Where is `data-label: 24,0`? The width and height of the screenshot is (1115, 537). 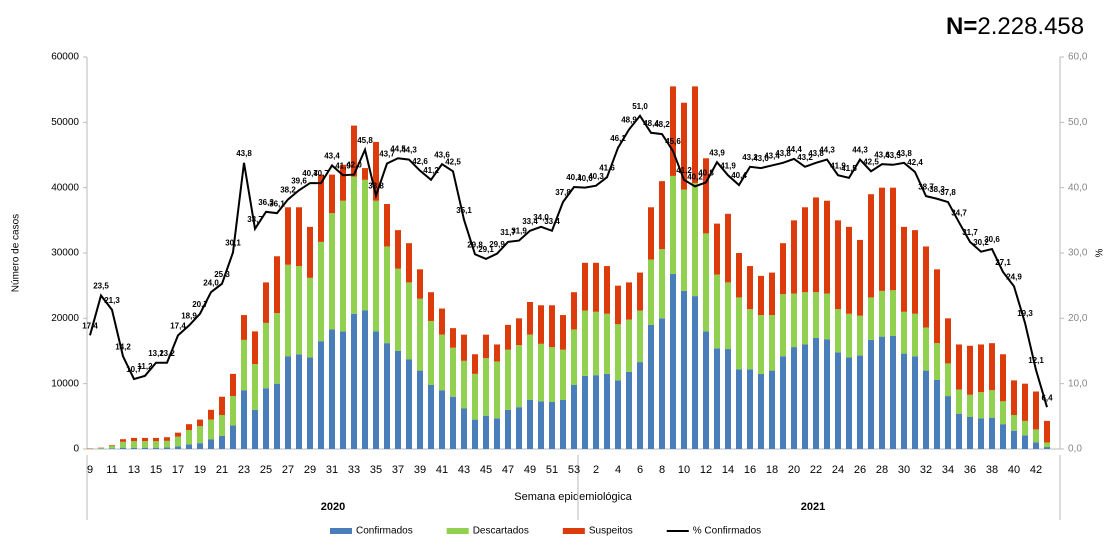 data-label: 24,0 is located at coordinates (211, 282).